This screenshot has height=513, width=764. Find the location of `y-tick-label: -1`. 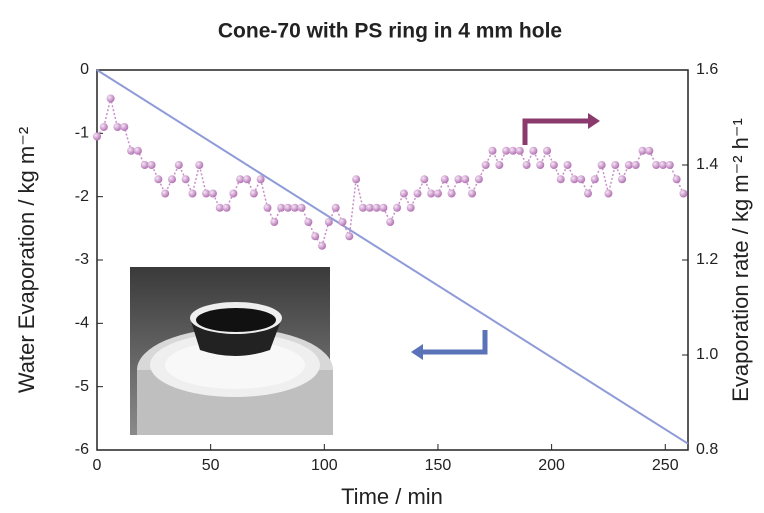

y-tick-label: -1 is located at coordinates (82, 133).